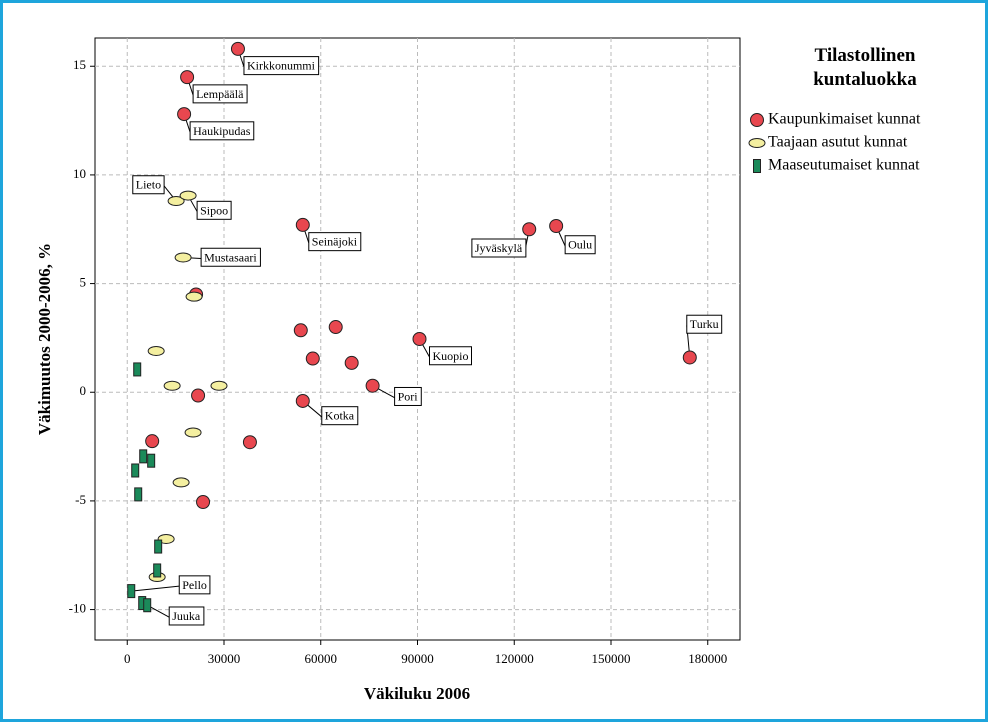 This screenshot has width=988, height=722. Describe the element at coordinates (127, 658) in the screenshot. I see `x-tick-label: 0` at that location.